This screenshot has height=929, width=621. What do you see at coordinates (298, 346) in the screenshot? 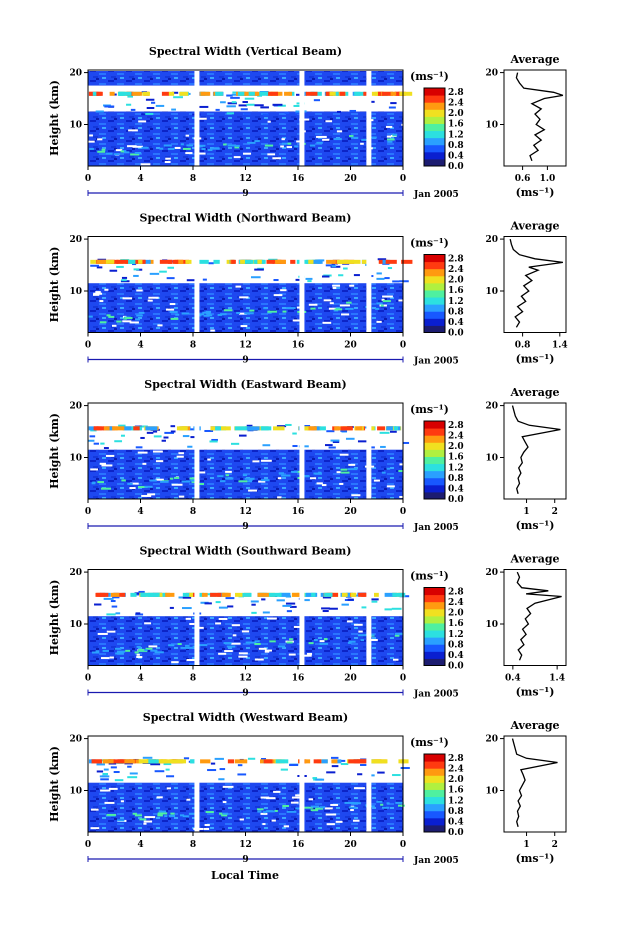
I see `x-tick-label: 16` at bounding box center [298, 346].